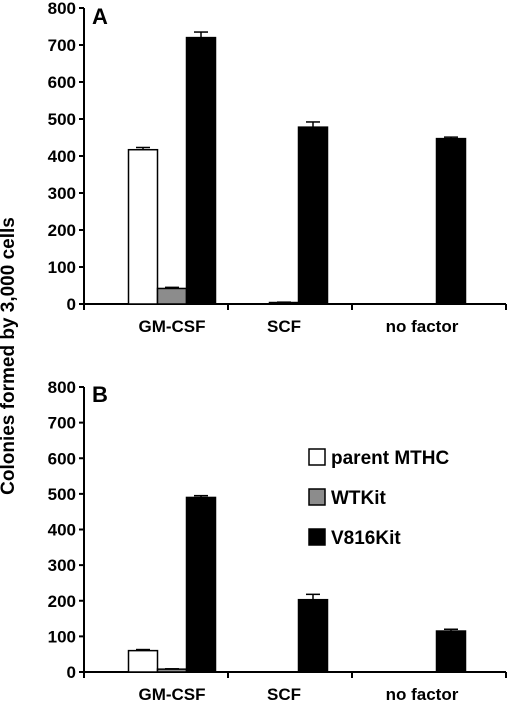 The image size is (520, 711). I want to click on legend: parent MTHC WTKit V816Kit, so click(379, 498).